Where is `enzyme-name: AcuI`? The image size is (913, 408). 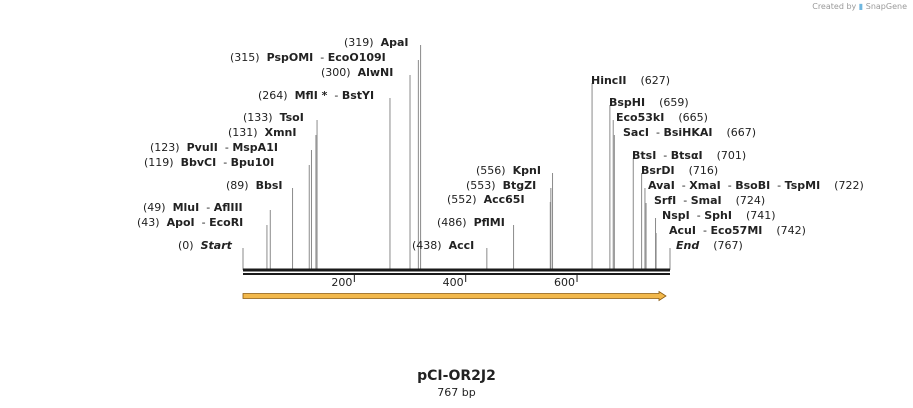 enzyme-name: AcuI is located at coordinates (682, 230).